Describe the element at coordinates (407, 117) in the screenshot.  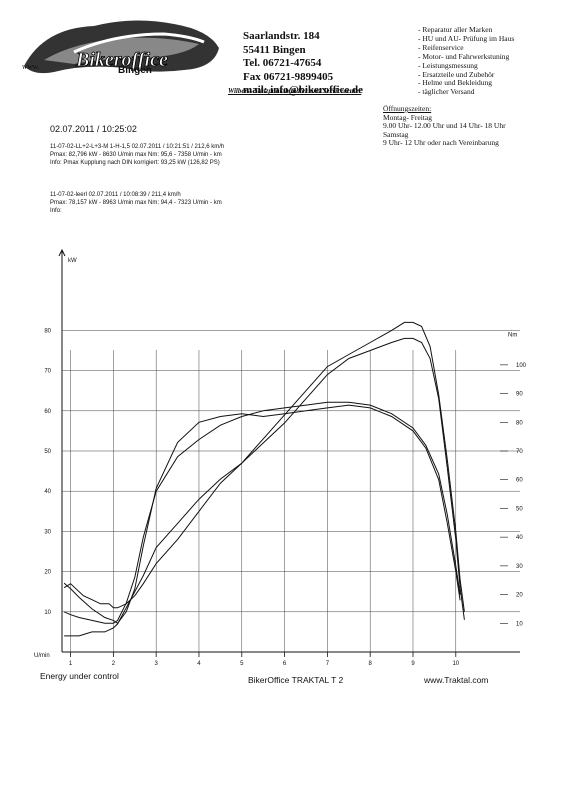
I see `hours-line: Montag- Freitag` at that location.